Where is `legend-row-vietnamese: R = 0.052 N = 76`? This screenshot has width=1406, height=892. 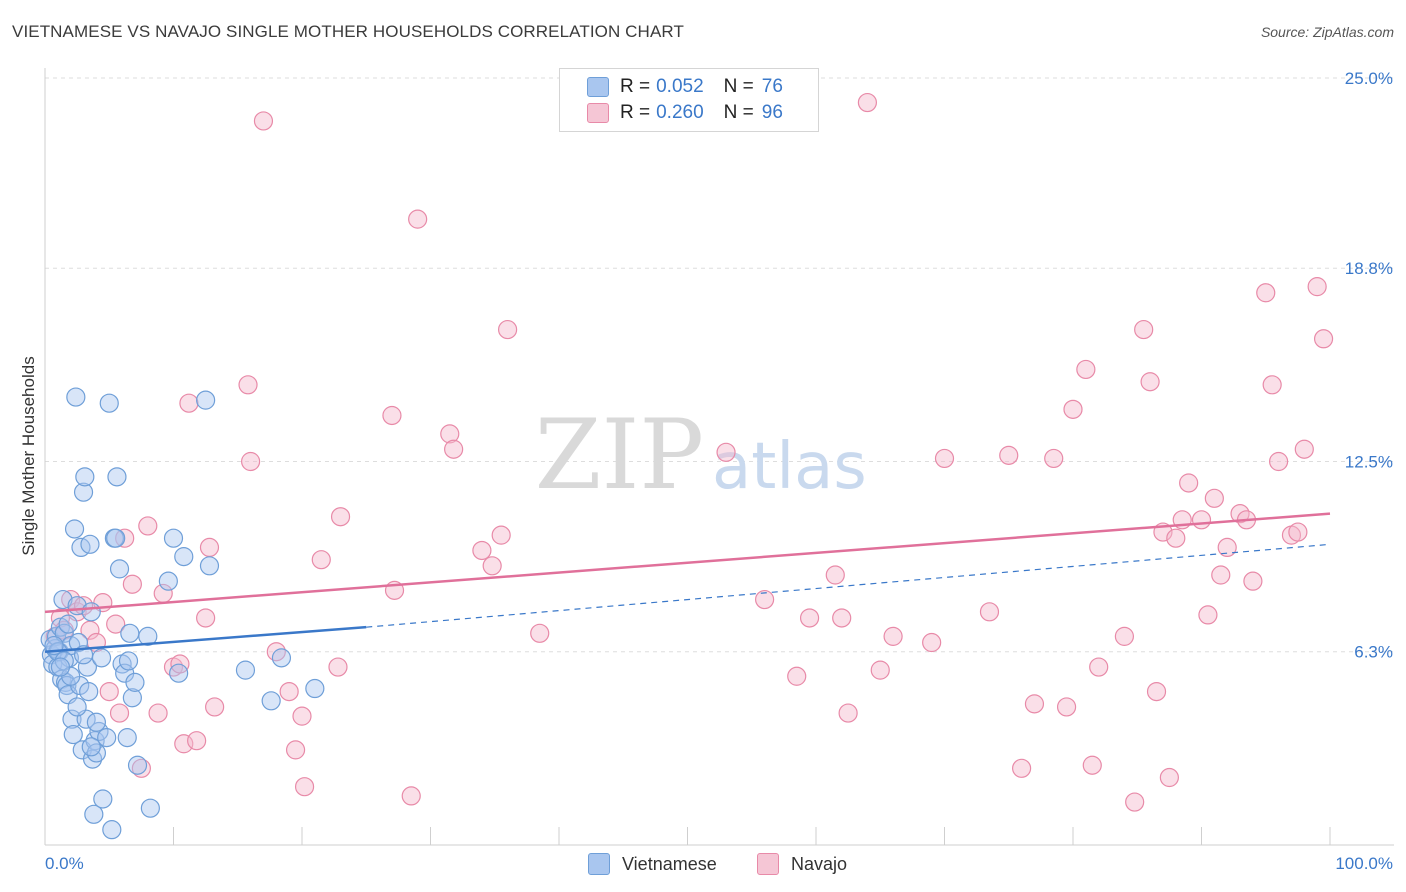 legend-row-vietnamese: R = 0.052 N = 76 is located at coordinates (685, 87).